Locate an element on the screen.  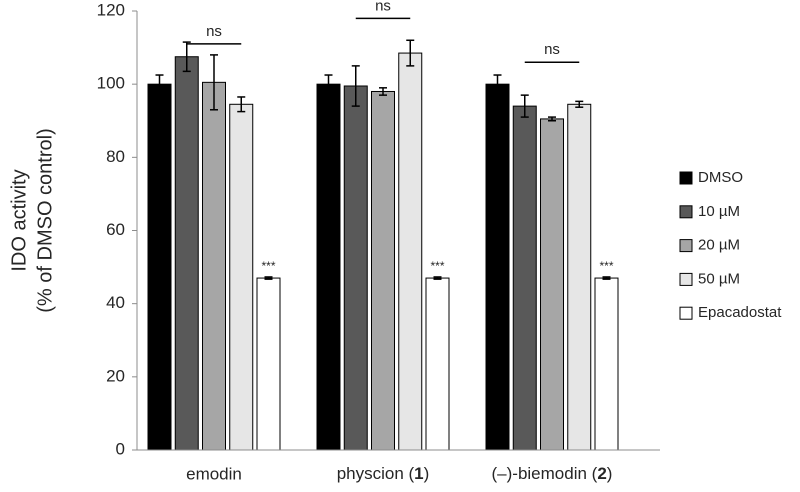
y-axis-label: (% of DMSO control) is located at coordinates (45, 220).